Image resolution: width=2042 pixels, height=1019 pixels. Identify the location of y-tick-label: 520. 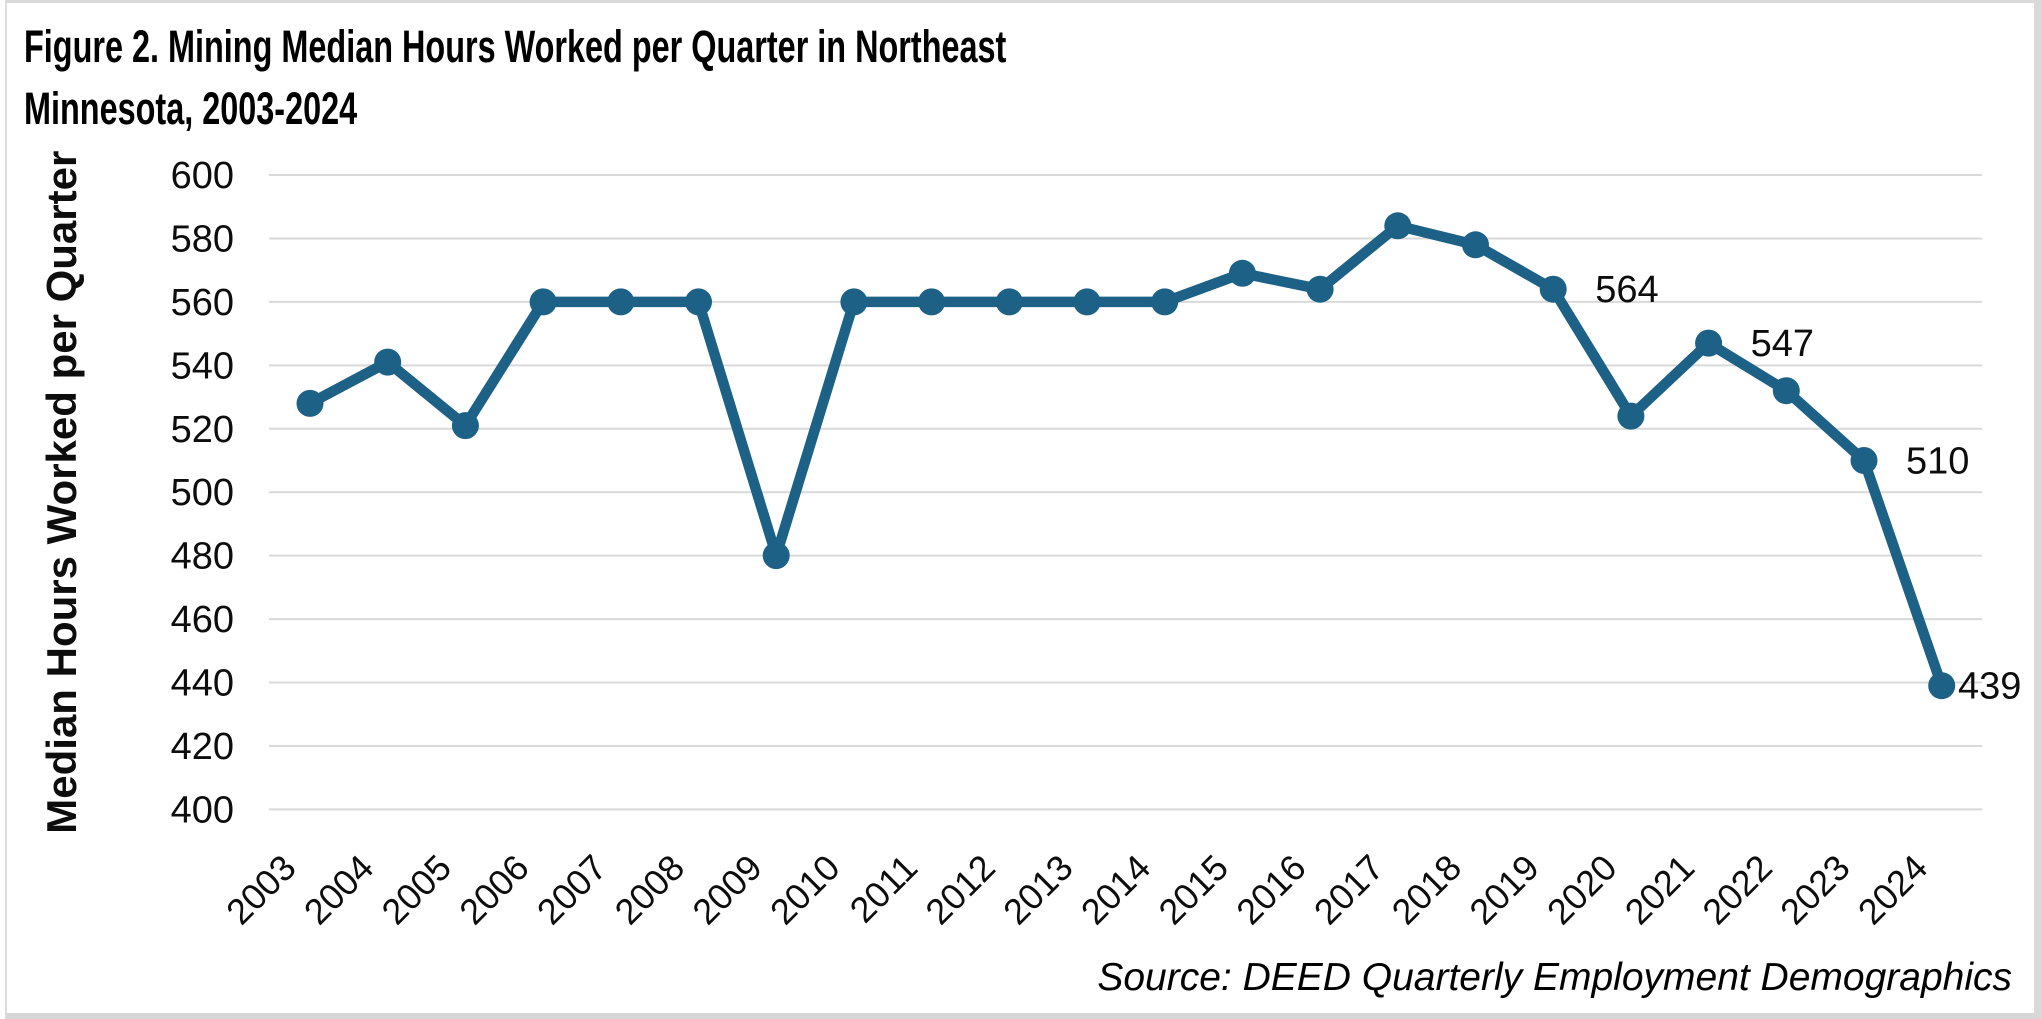
(202, 430).